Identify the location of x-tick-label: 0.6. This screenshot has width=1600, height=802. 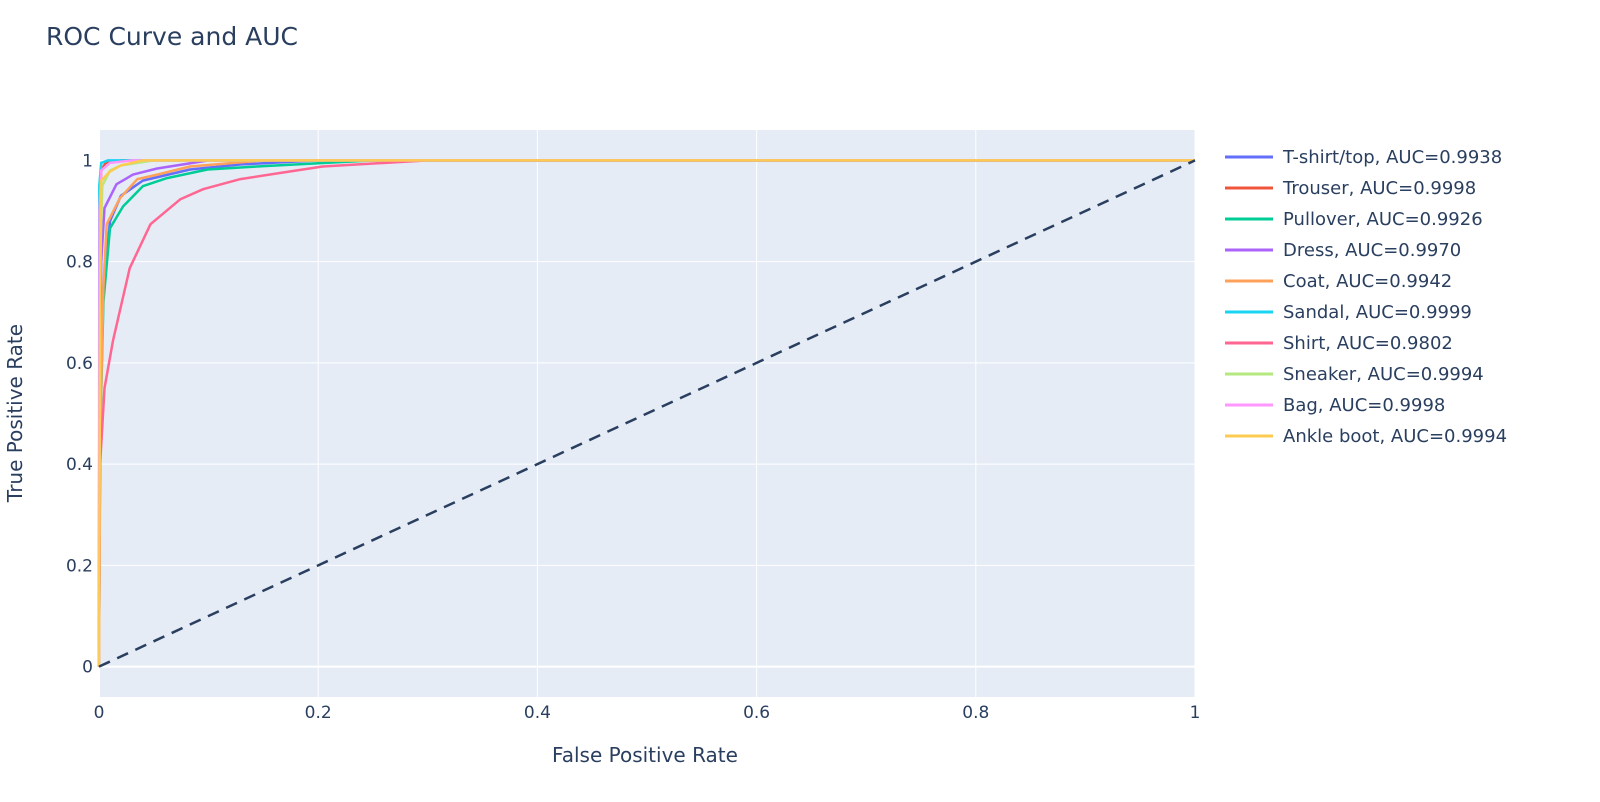
(756, 713).